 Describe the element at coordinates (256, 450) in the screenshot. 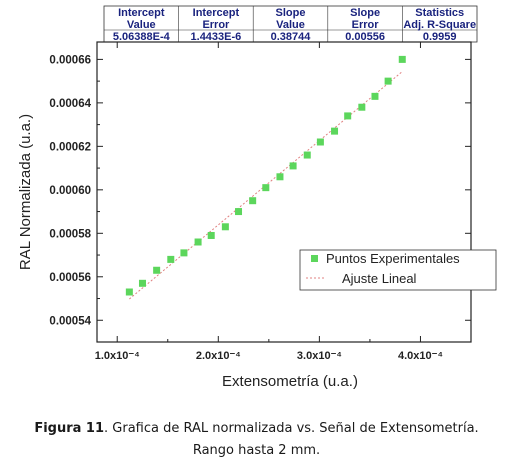

I see `caption-line-2: Rango hasta 2 mm.` at that location.